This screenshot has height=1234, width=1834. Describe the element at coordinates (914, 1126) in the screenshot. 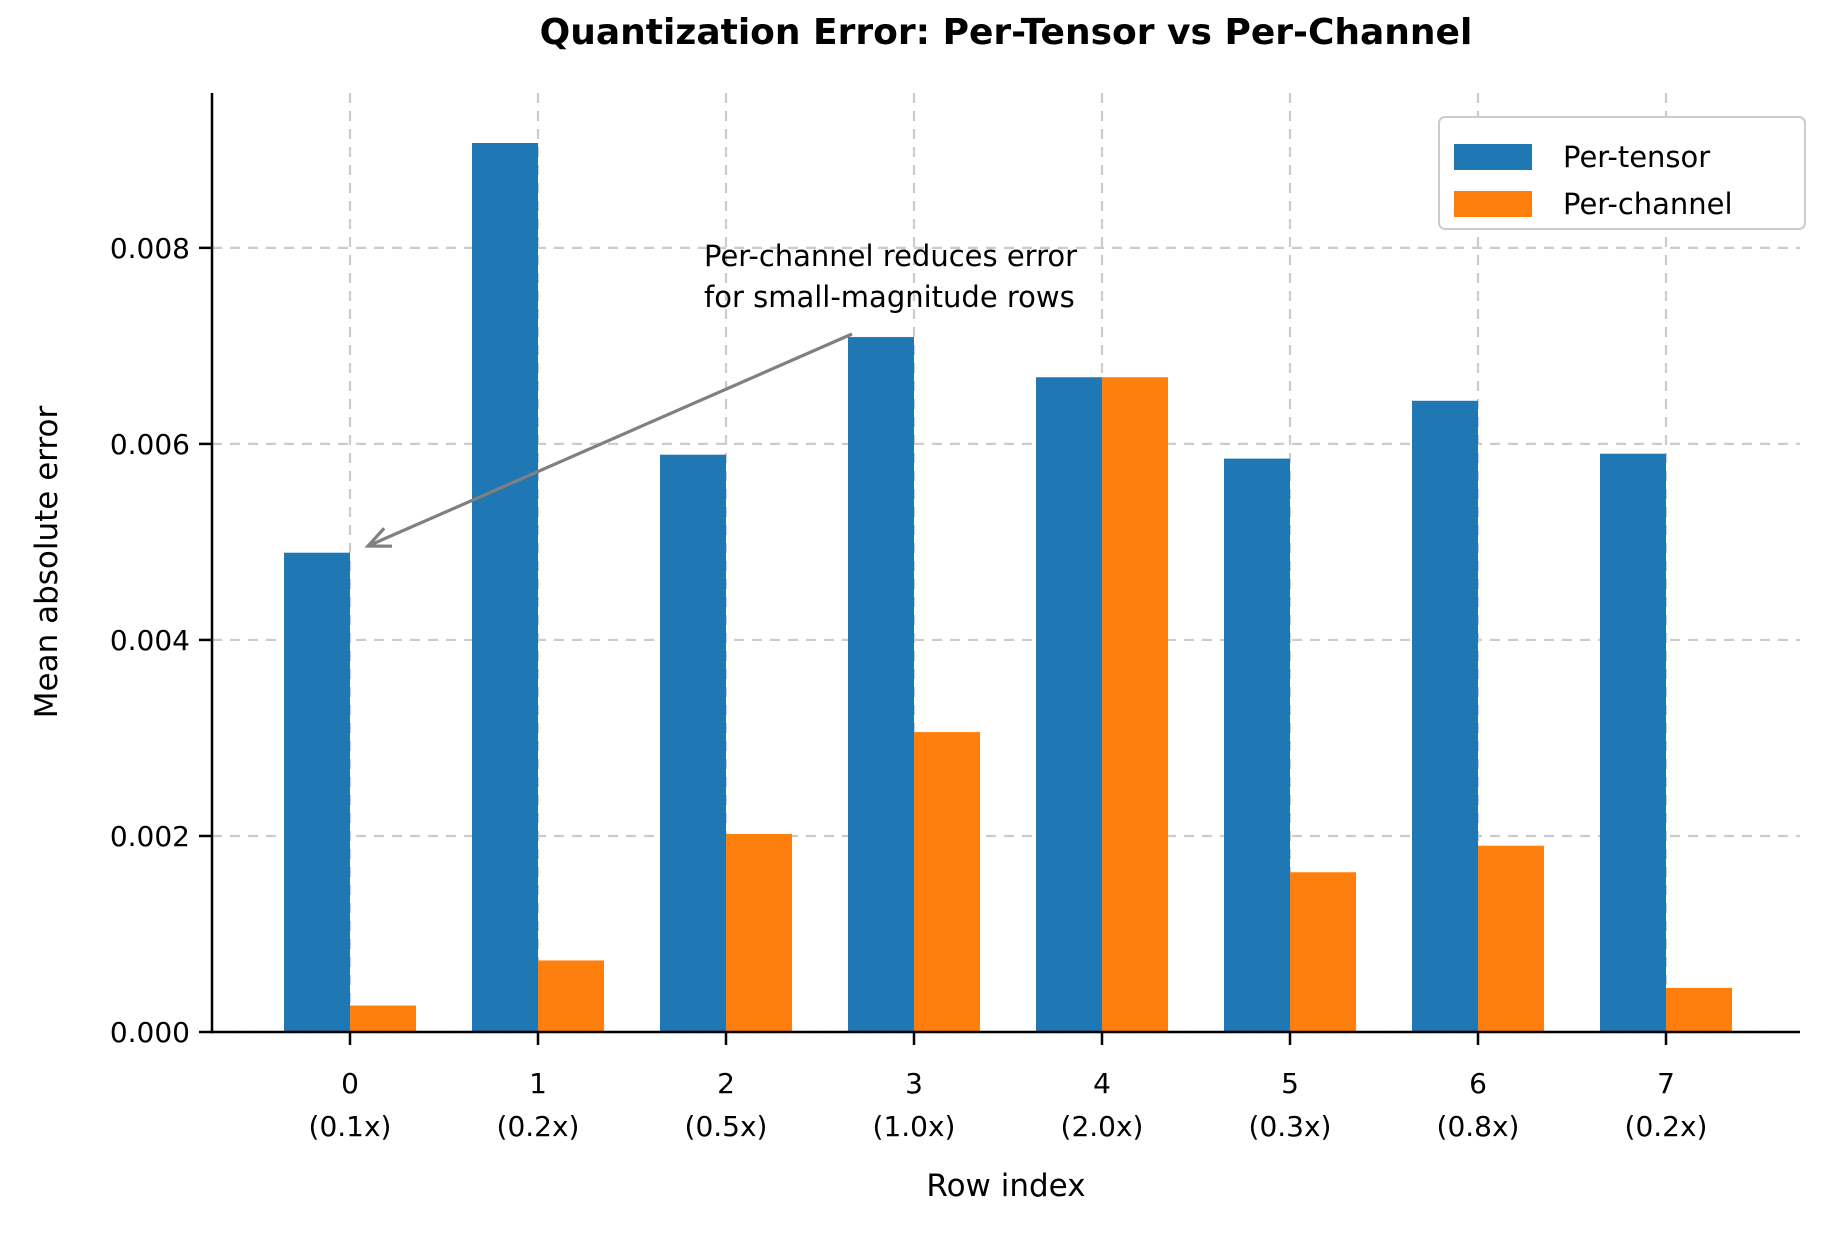

I see `x-tick-sublabel: (1.0x)` at that location.